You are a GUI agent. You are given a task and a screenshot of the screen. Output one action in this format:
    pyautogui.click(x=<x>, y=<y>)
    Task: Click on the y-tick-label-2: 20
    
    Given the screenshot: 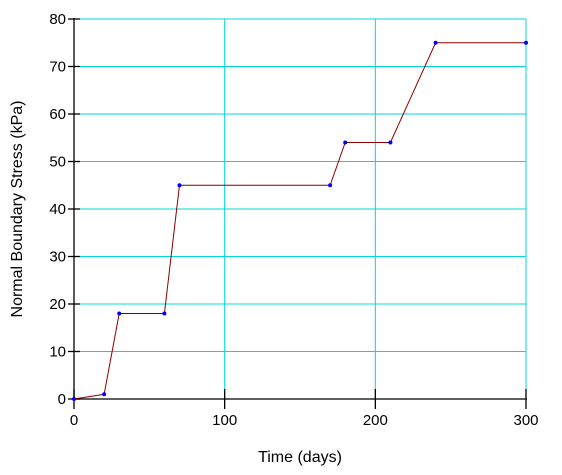 What is the action you would take?
    pyautogui.click(x=57, y=304)
    